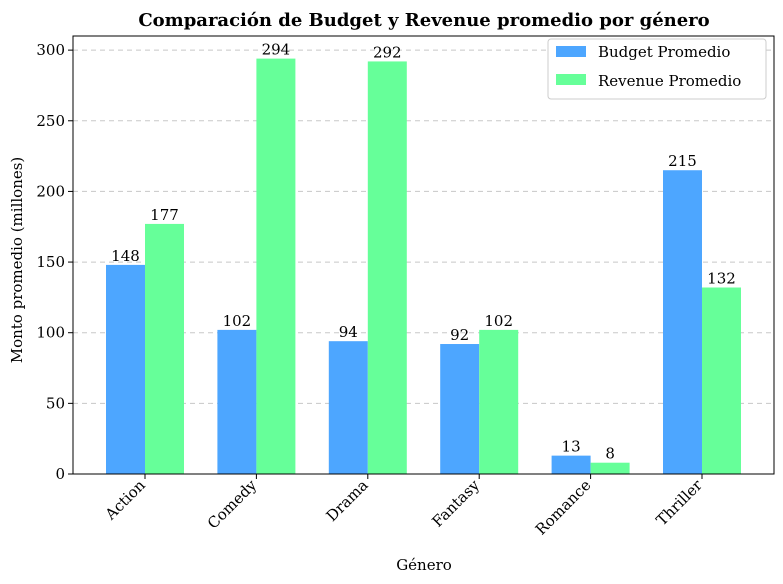 This screenshot has width=783, height=584. Describe the element at coordinates (571, 447) in the screenshot. I see `data-label: 13` at that location.